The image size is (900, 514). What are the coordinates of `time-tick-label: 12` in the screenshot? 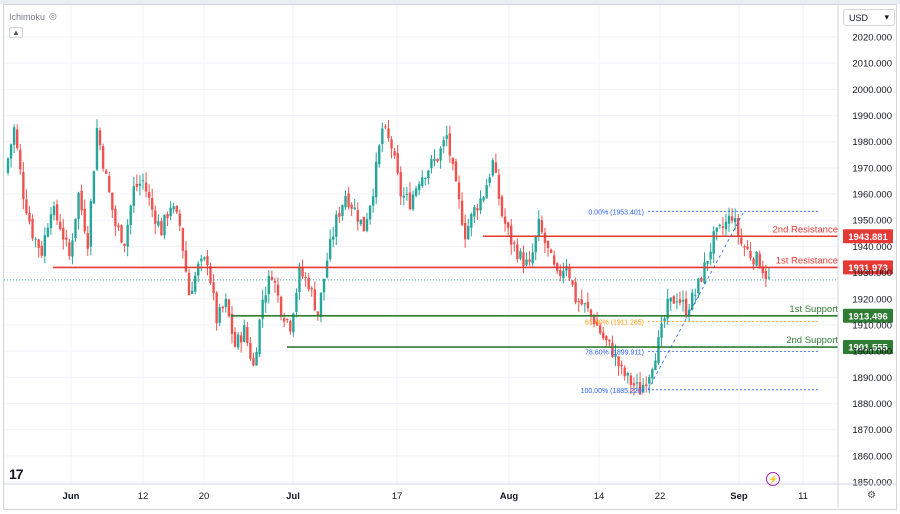 It's located at (143, 496).